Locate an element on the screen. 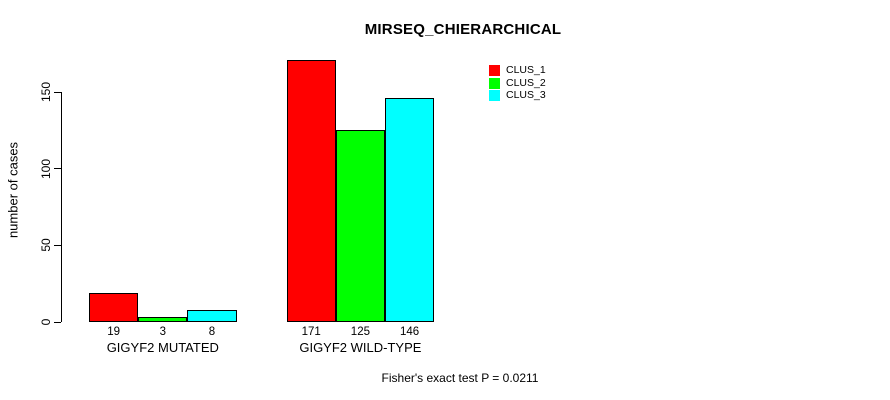 The image size is (890, 400). legend-item: CLUS_2 is located at coordinates (517, 83).